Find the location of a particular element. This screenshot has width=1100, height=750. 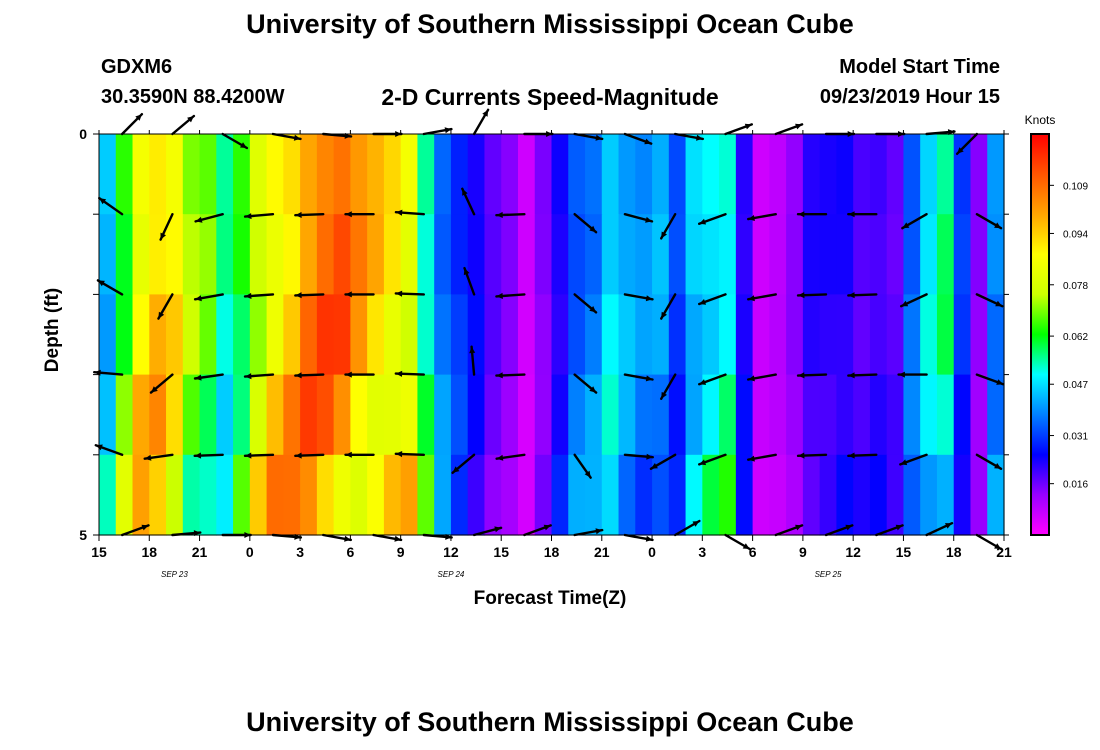

x-tick-label: 18 is located at coordinates (552, 552).